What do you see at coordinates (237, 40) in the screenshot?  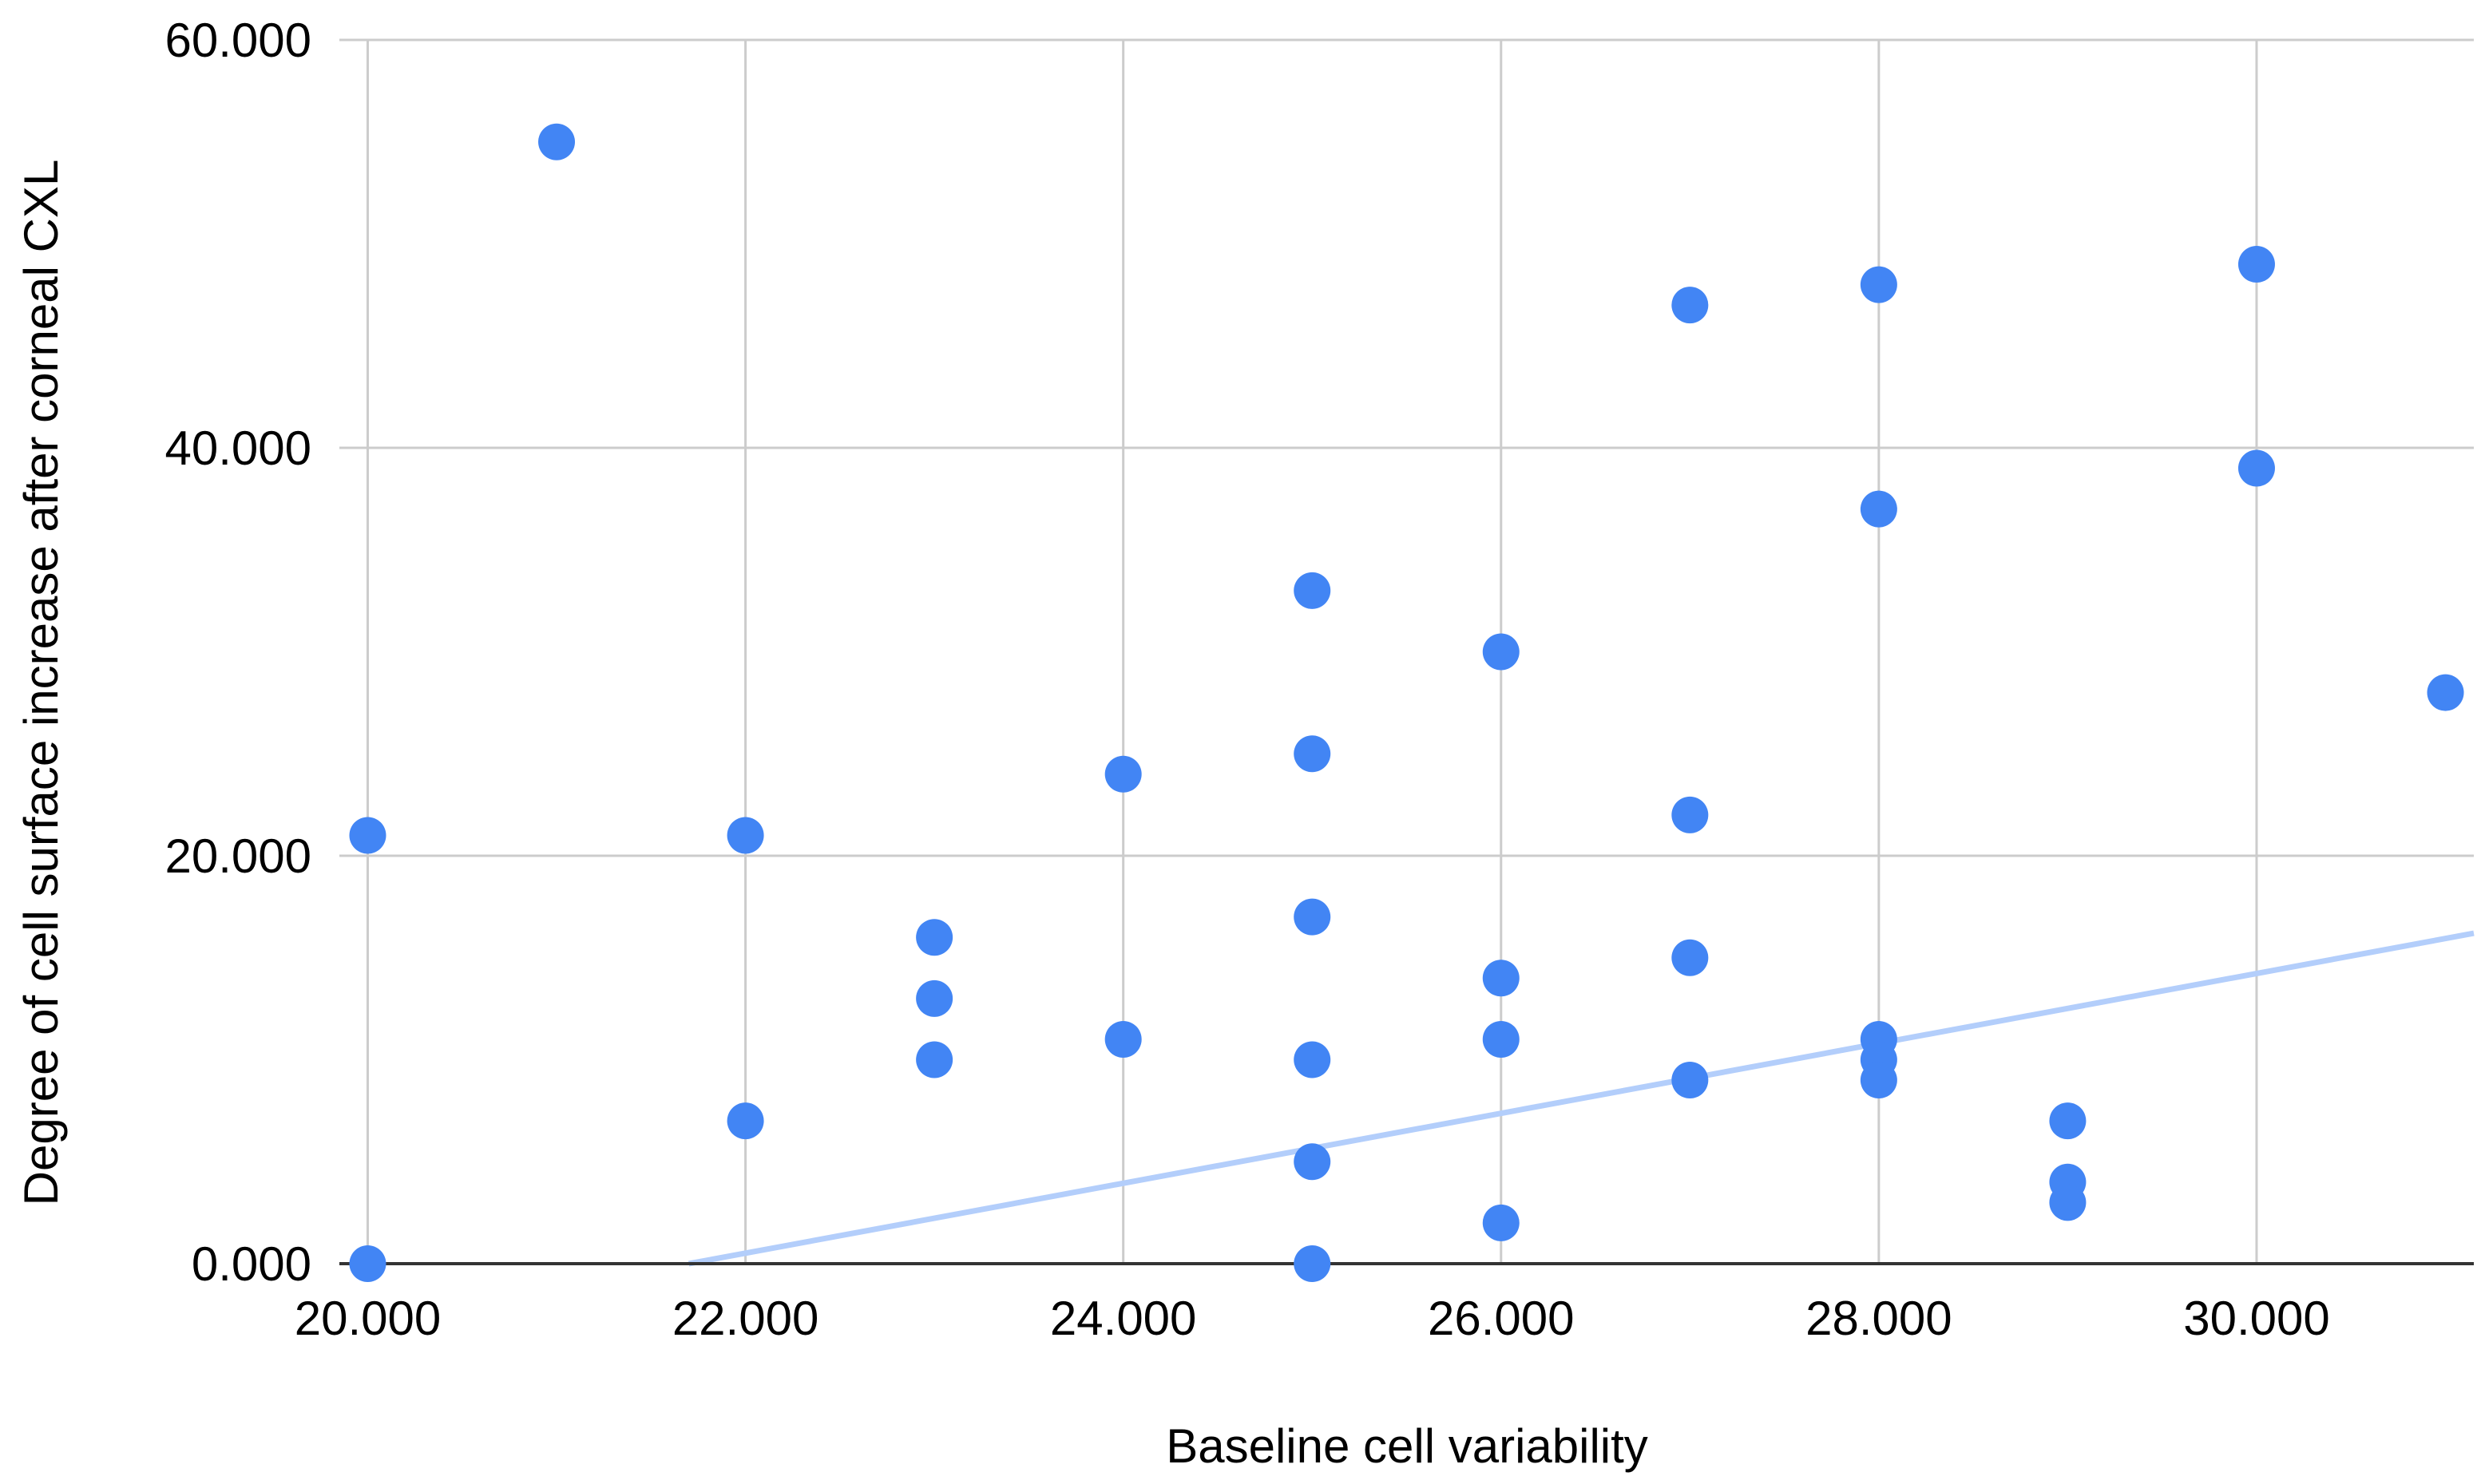 I see `y-tick-label-3: 60.000` at bounding box center [237, 40].